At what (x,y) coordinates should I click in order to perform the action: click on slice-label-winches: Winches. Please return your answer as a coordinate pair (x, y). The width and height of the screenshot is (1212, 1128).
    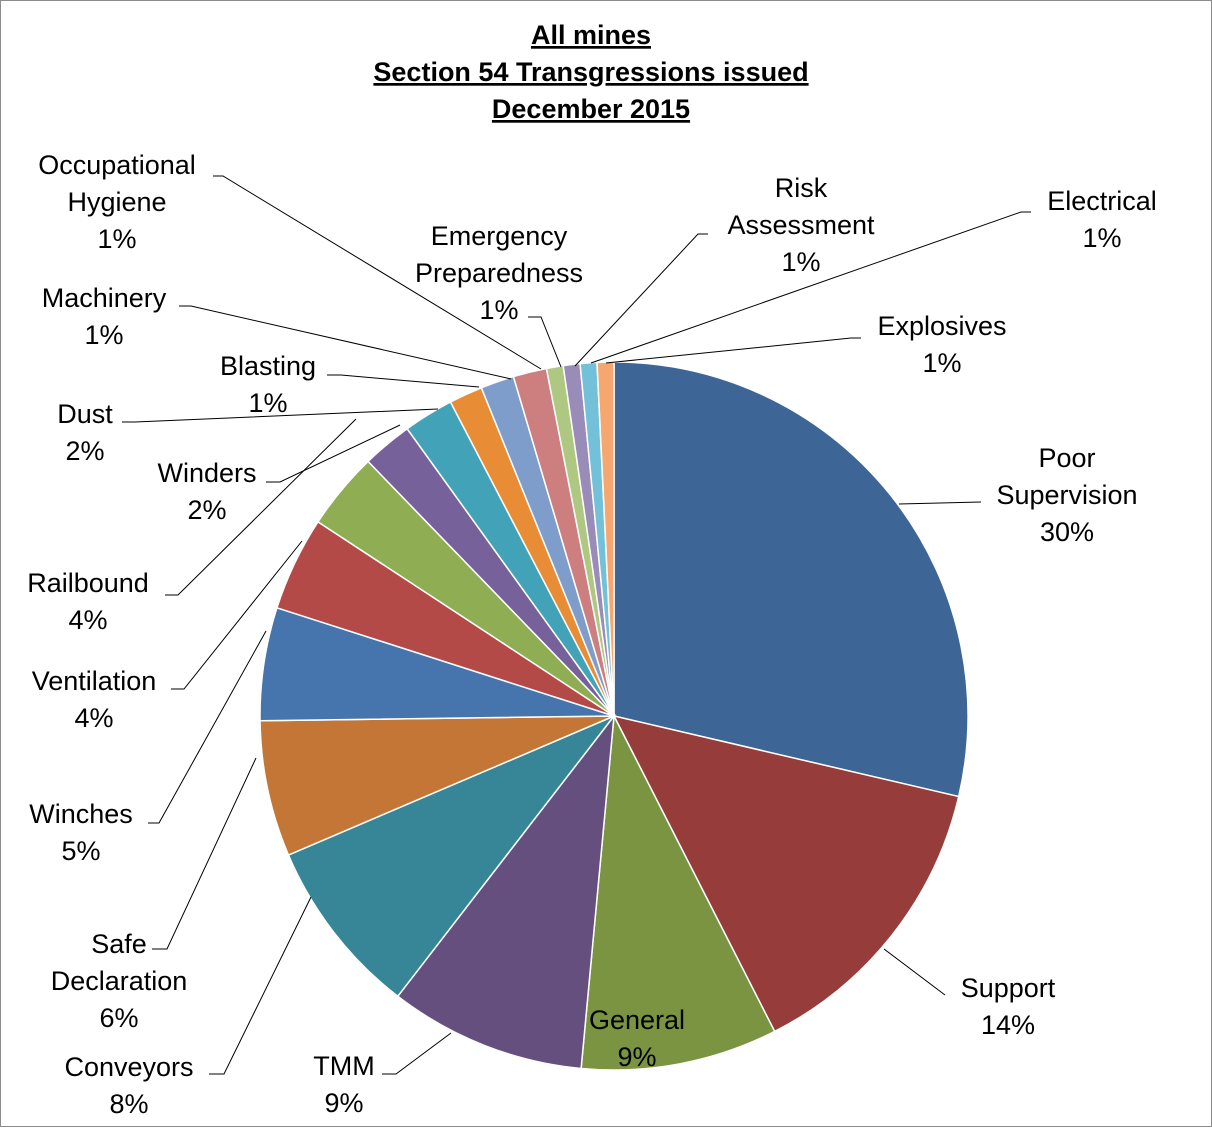
    Looking at the image, I should click on (81, 814).